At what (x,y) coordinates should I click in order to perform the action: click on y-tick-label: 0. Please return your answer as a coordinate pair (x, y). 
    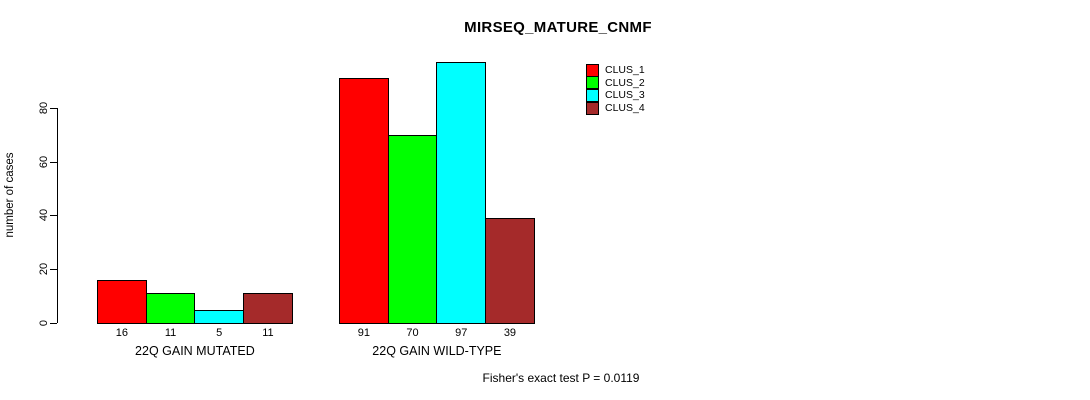
    Looking at the image, I should click on (44, 323).